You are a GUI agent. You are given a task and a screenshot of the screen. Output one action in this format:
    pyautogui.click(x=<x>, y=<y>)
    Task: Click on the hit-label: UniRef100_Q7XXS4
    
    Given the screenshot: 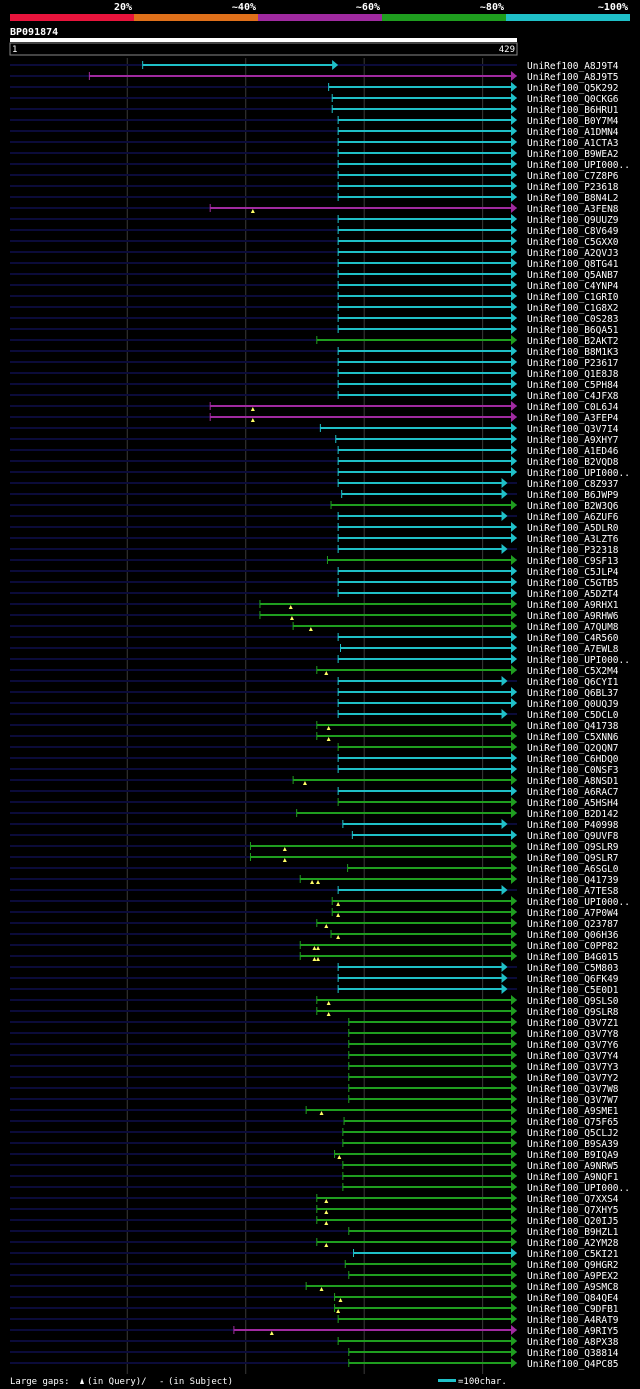 What is the action you would take?
    pyautogui.click(x=573, y=1199)
    